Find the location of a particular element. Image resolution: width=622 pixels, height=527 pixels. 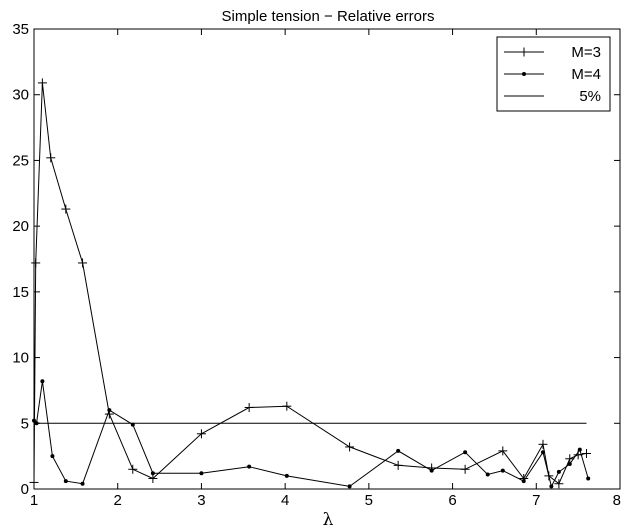

y-tick-label: 35 is located at coordinates (20, 29).